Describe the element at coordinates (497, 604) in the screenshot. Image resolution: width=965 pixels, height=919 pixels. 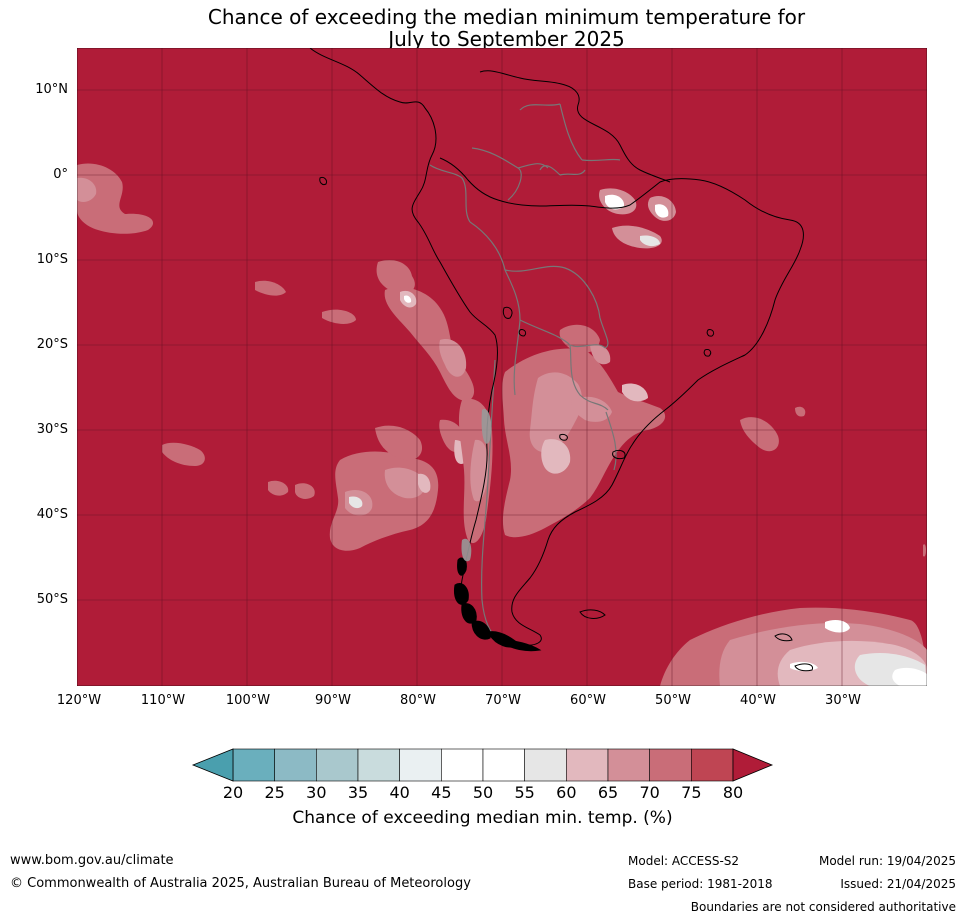
I see `patagonia-fjords` at that location.